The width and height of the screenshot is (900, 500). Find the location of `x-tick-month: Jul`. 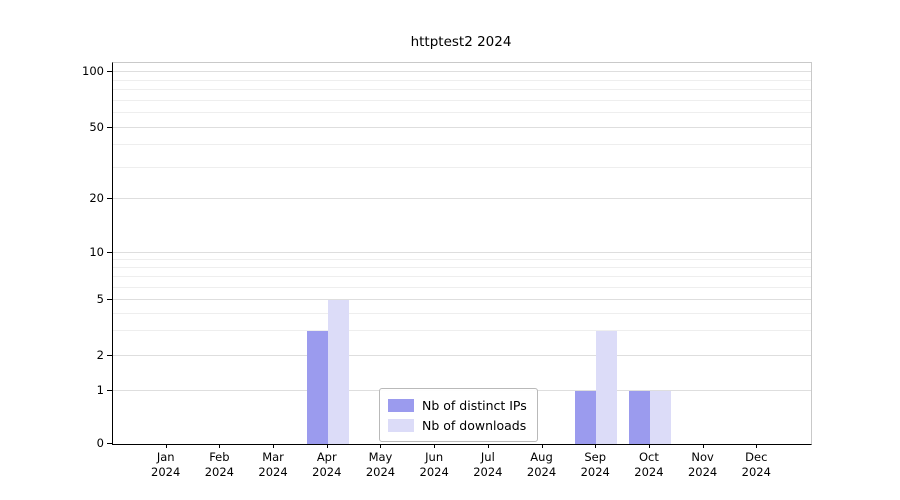

x-tick-month: Jul is located at coordinates (487, 457).